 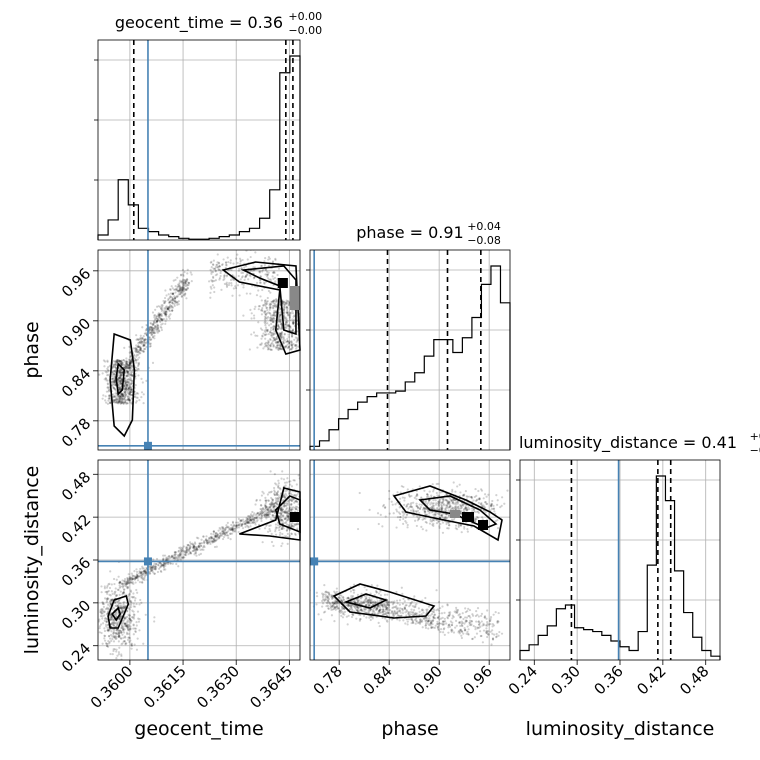 What do you see at coordinates (484, 226) in the screenshot?
I see `title-upper-error: +0.04` at bounding box center [484, 226].